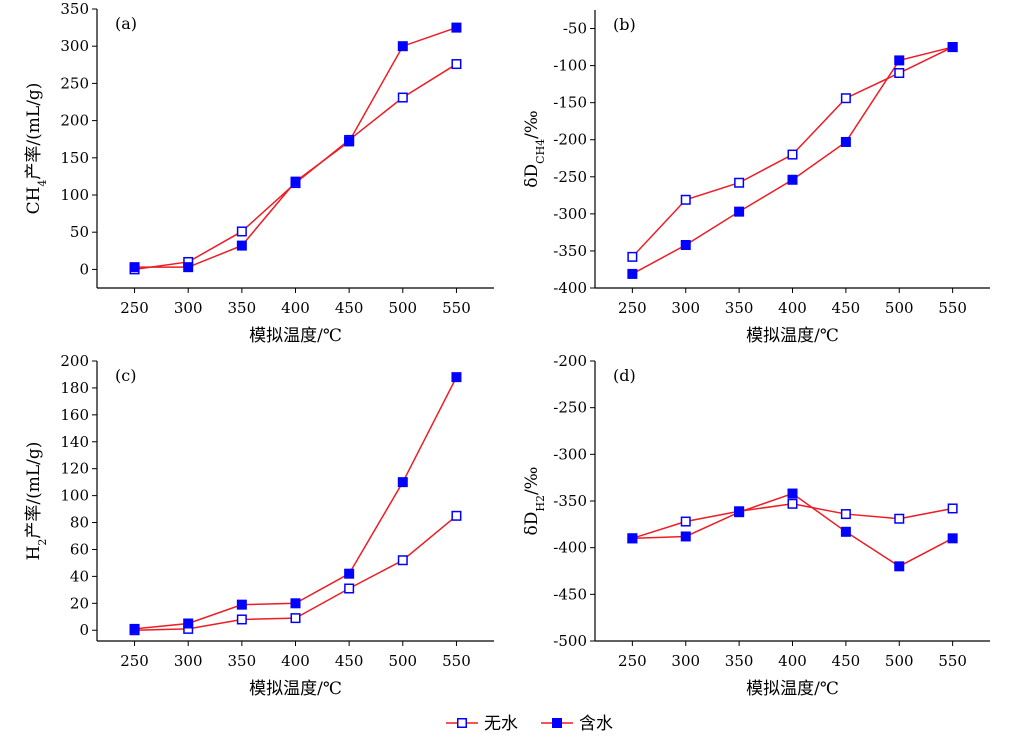 The width and height of the screenshot is (1024, 737). What do you see at coordinates (575, 29) in the screenshot?
I see `y-tick-label: -50` at bounding box center [575, 29].